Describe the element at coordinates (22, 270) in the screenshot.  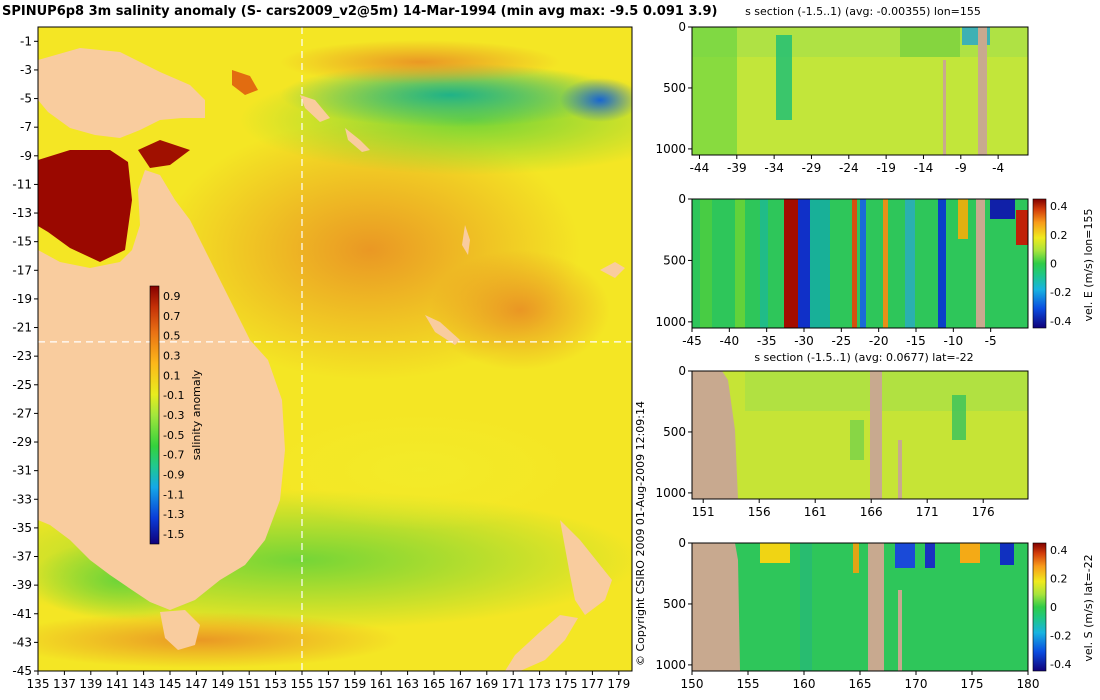
I see `map-ytick-label: -17` at that location.